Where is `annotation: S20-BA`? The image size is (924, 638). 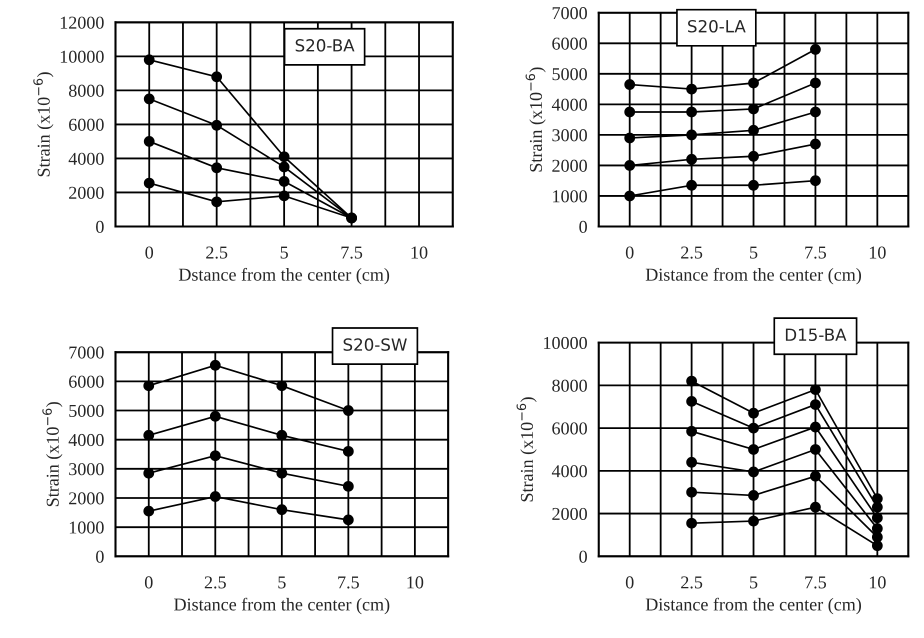
annotation: S20-BA is located at coordinates (325, 45).